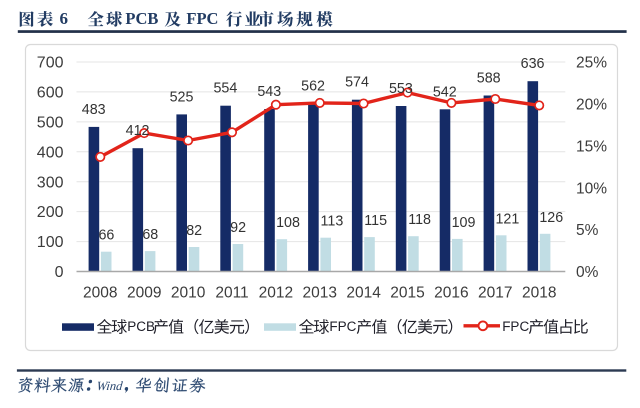  I want to click on svg-text: 0, so click(59, 272).